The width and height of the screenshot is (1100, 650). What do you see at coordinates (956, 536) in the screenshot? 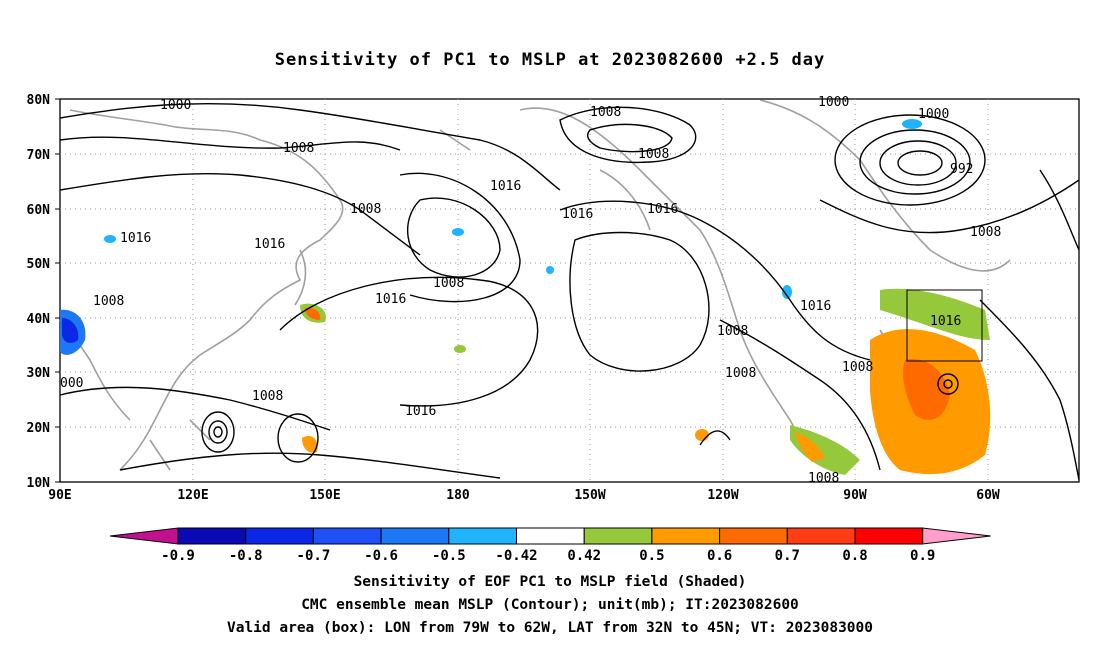
I see `colorbar-extend-high` at bounding box center [956, 536].